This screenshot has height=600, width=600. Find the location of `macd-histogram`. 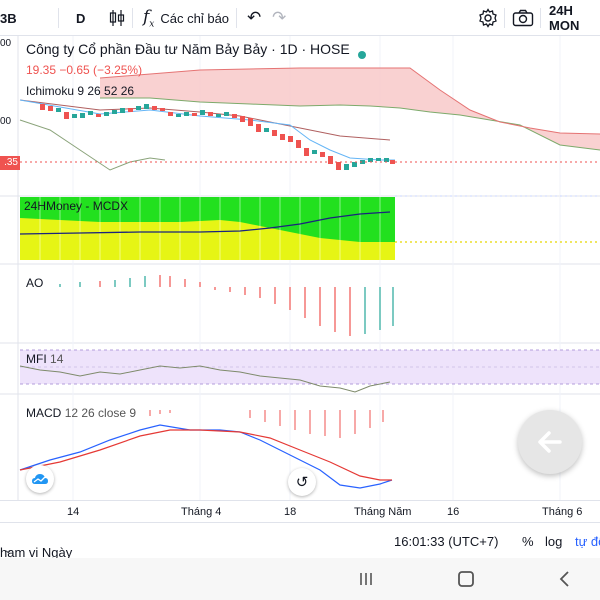

macd-histogram is located at coordinates (266, 424).